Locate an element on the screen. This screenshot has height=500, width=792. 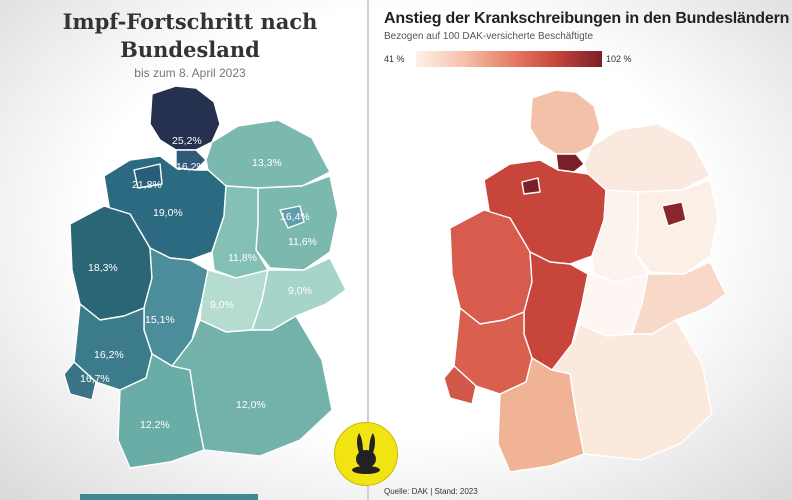
label-sn: 9,0% is located at coordinates (300, 291).